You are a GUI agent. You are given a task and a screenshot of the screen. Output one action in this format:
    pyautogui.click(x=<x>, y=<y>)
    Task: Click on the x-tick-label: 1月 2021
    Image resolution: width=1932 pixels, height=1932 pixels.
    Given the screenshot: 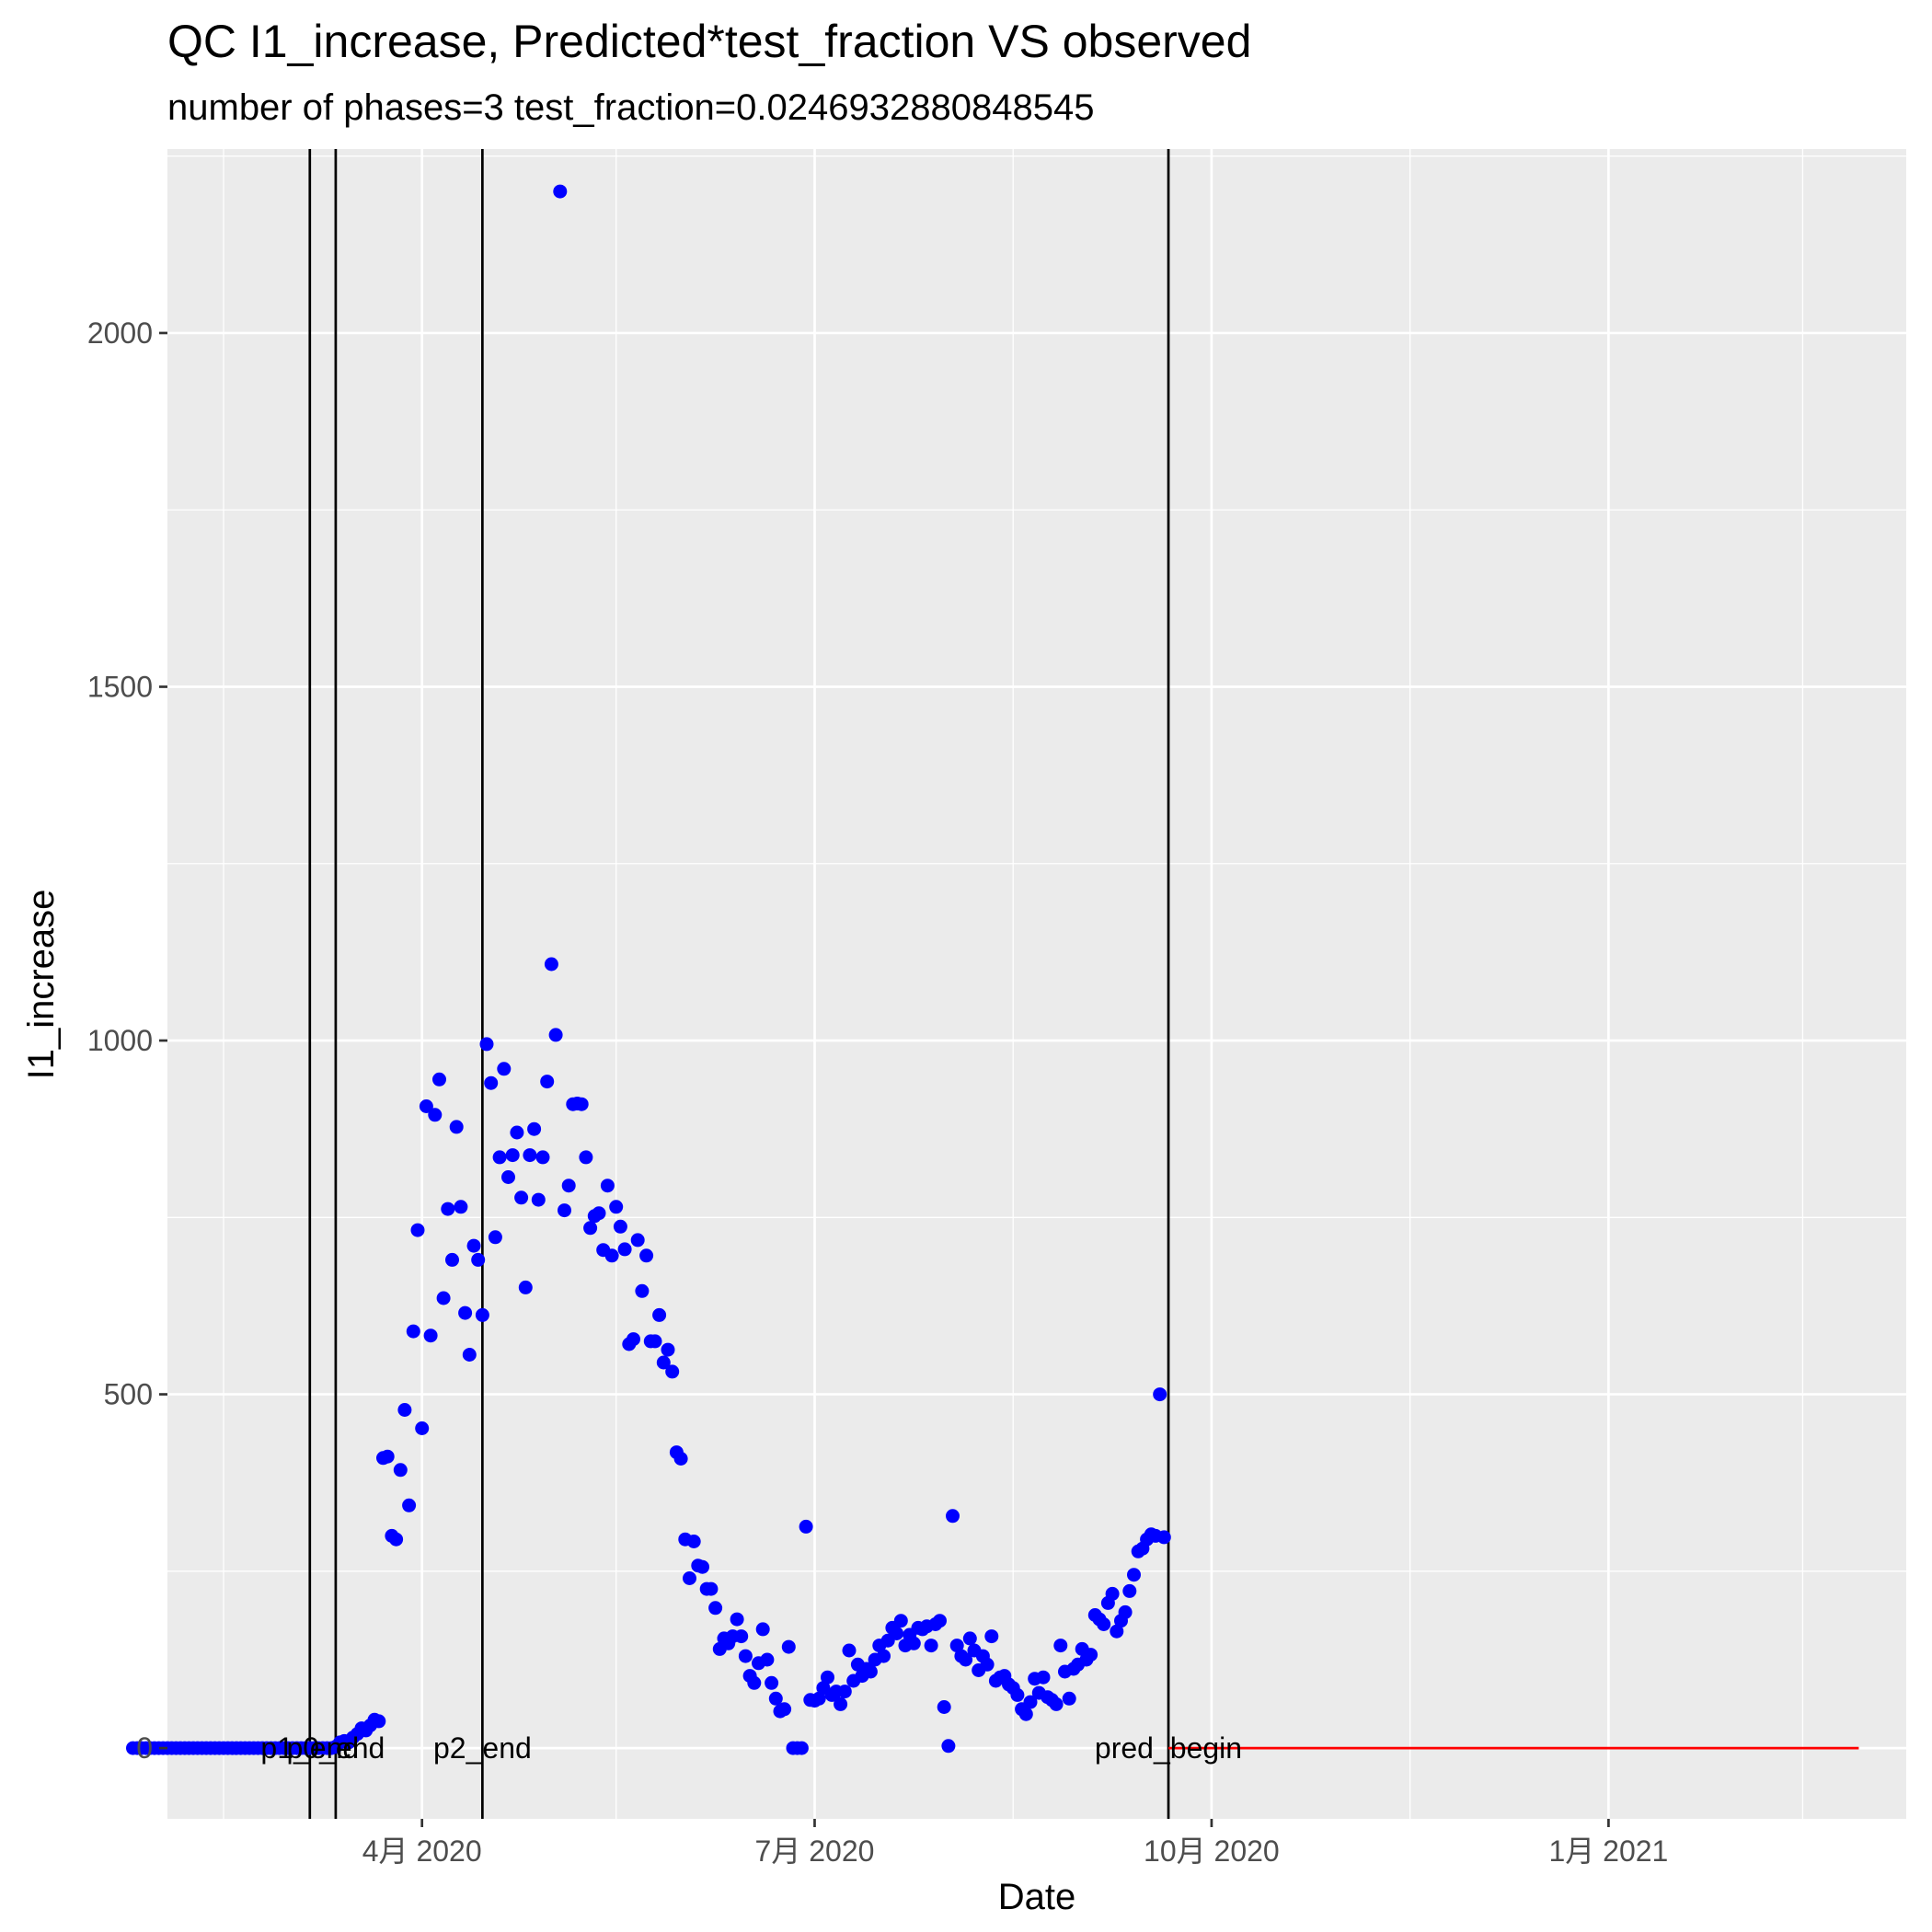 What is the action you would take?
    pyautogui.click(x=1608, y=1851)
    